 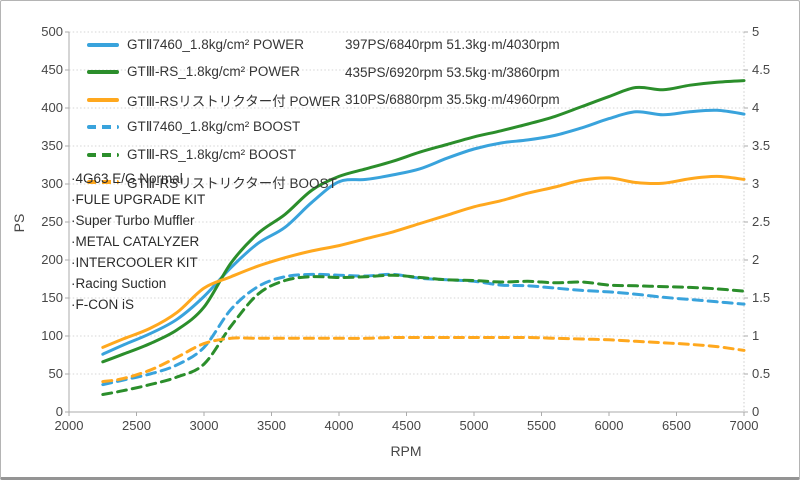 I want to click on y-left-tick-label: 350, so click(x=52, y=145).